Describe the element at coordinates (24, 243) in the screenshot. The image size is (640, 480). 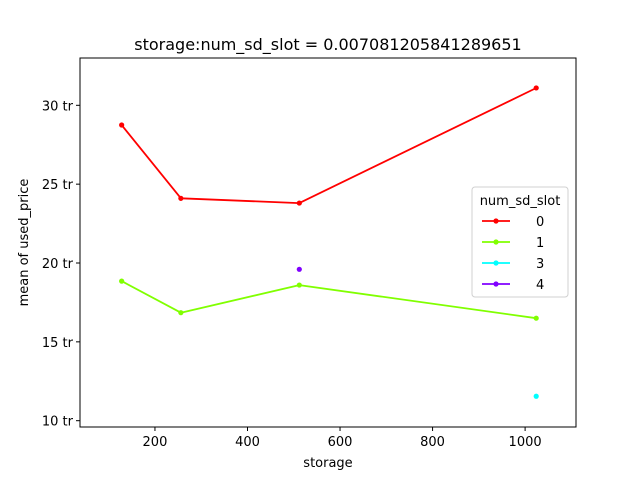
I see `y-axis-label: mean of used_price` at that location.